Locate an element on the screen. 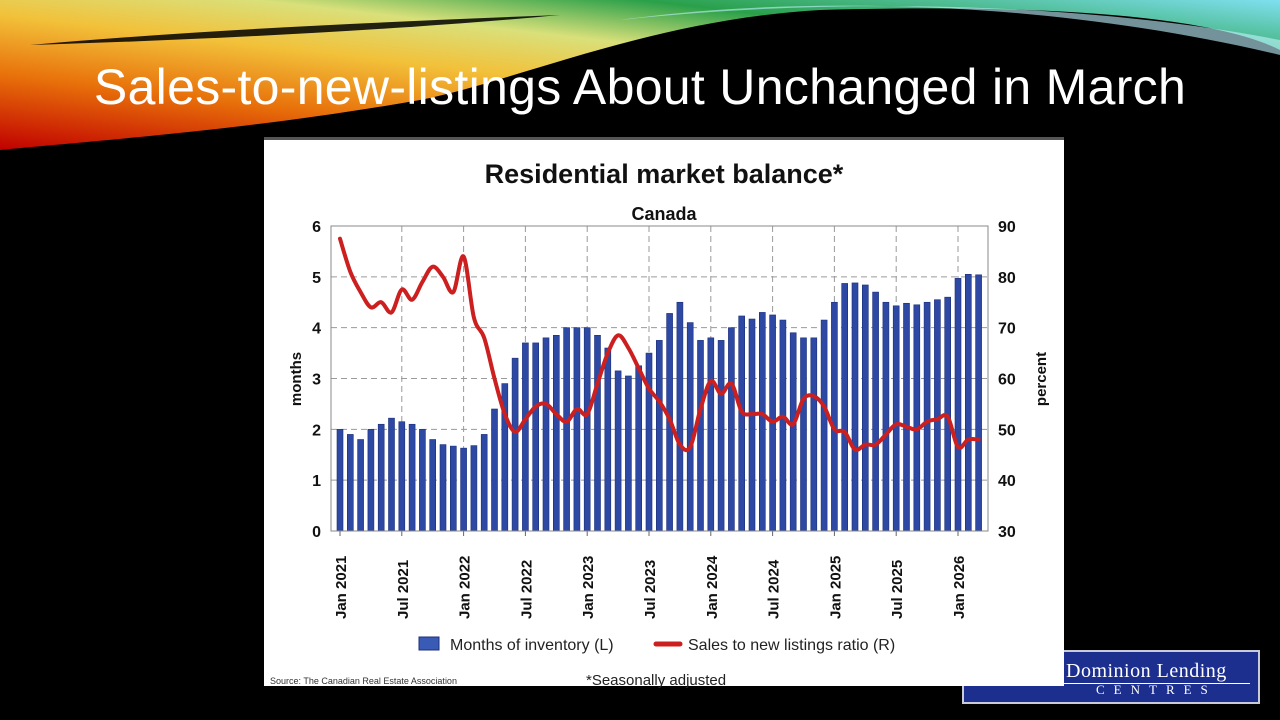  logo-line2: CENTRES is located at coordinates (1156, 689).